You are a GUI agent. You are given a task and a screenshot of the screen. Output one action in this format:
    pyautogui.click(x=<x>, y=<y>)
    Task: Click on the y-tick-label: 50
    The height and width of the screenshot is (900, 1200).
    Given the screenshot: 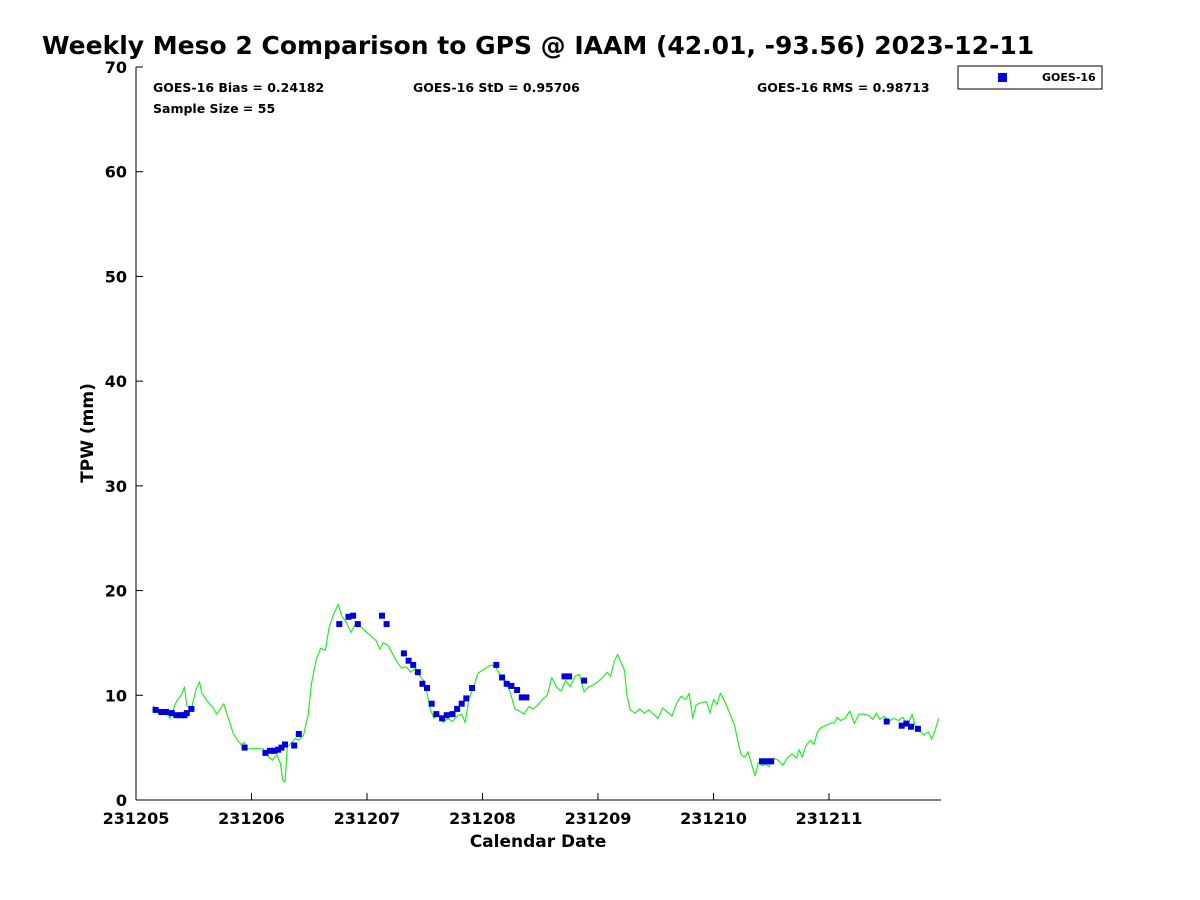 What is the action you would take?
    pyautogui.click(x=116, y=276)
    